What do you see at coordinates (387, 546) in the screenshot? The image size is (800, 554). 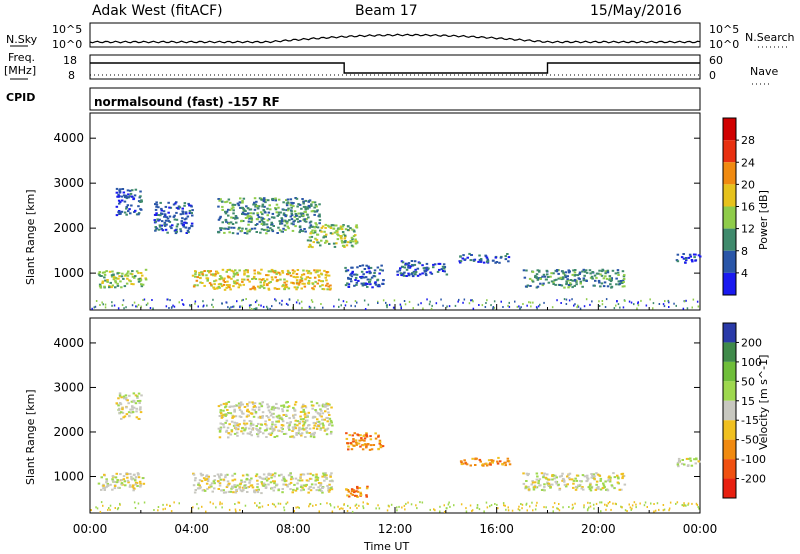 I see `x-axis-label: Time UT` at bounding box center [387, 546].